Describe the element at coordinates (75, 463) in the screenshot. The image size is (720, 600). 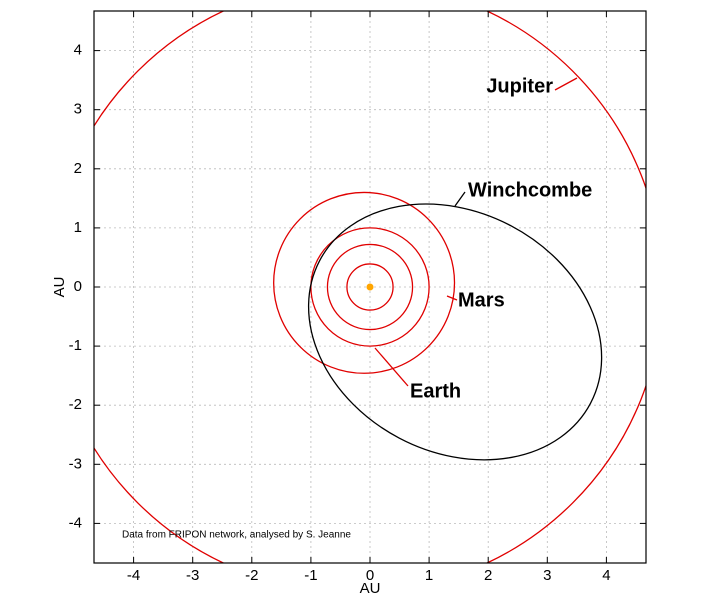
I see `y-tick-label: -3` at that location.